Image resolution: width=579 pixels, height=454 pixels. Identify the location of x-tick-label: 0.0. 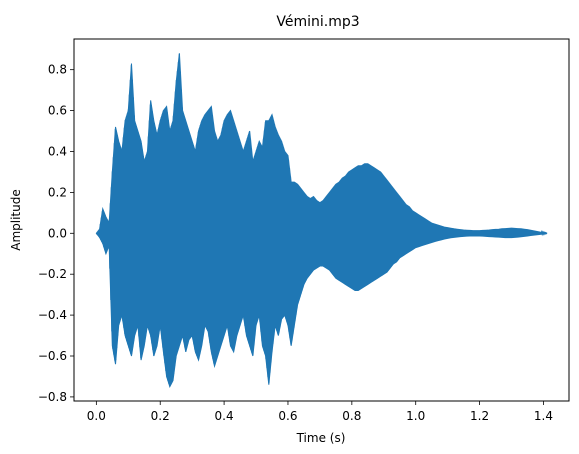
(96, 416).